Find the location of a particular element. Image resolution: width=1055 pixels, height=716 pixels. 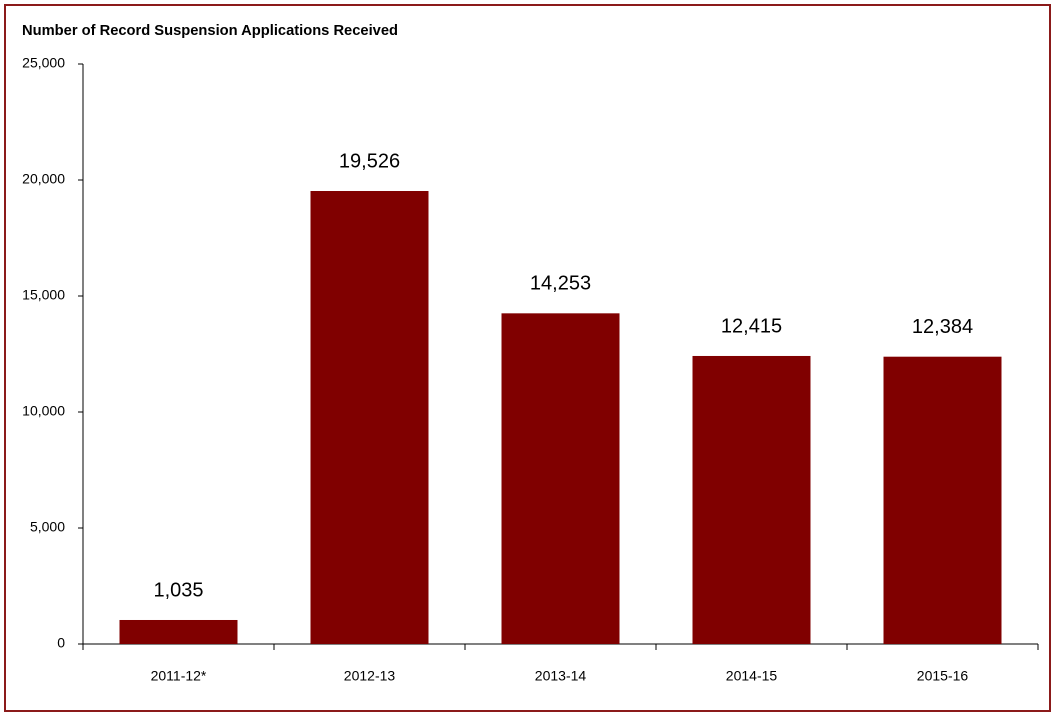

value-label: 12,415 is located at coordinates (751, 326).